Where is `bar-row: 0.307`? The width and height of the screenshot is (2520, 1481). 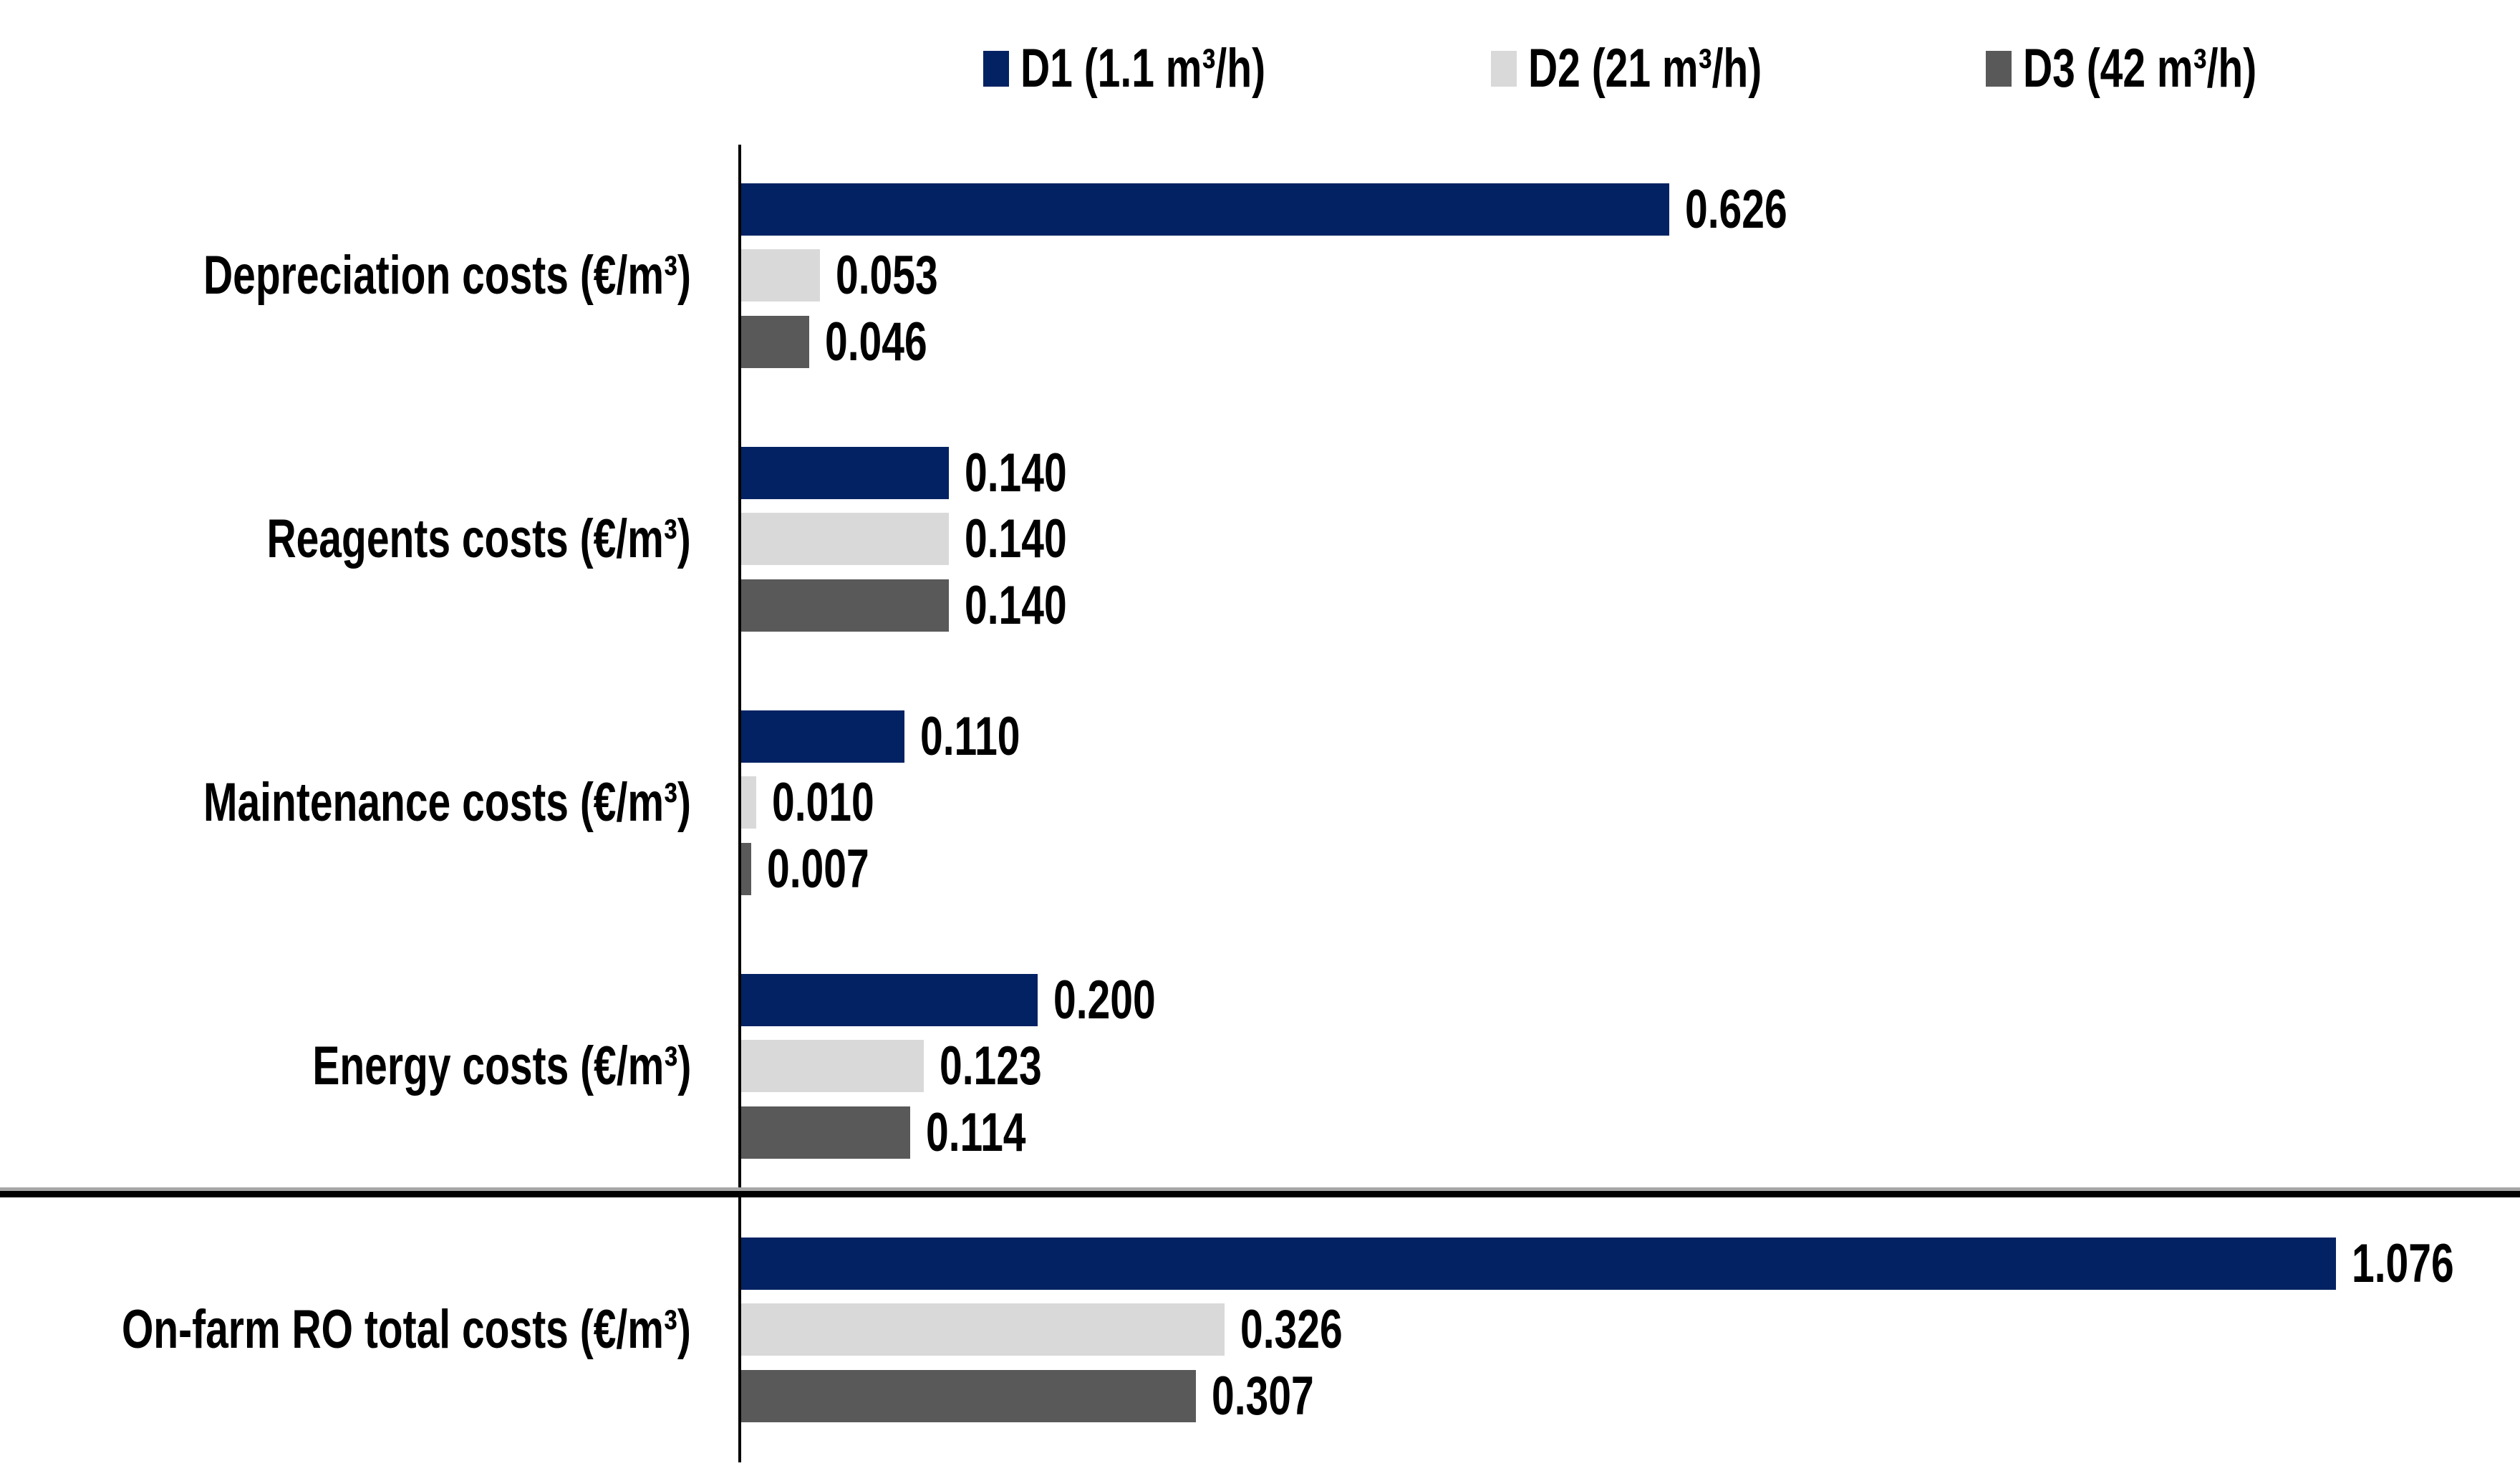
bar-row: 0.307 is located at coordinates (1630, 1396).